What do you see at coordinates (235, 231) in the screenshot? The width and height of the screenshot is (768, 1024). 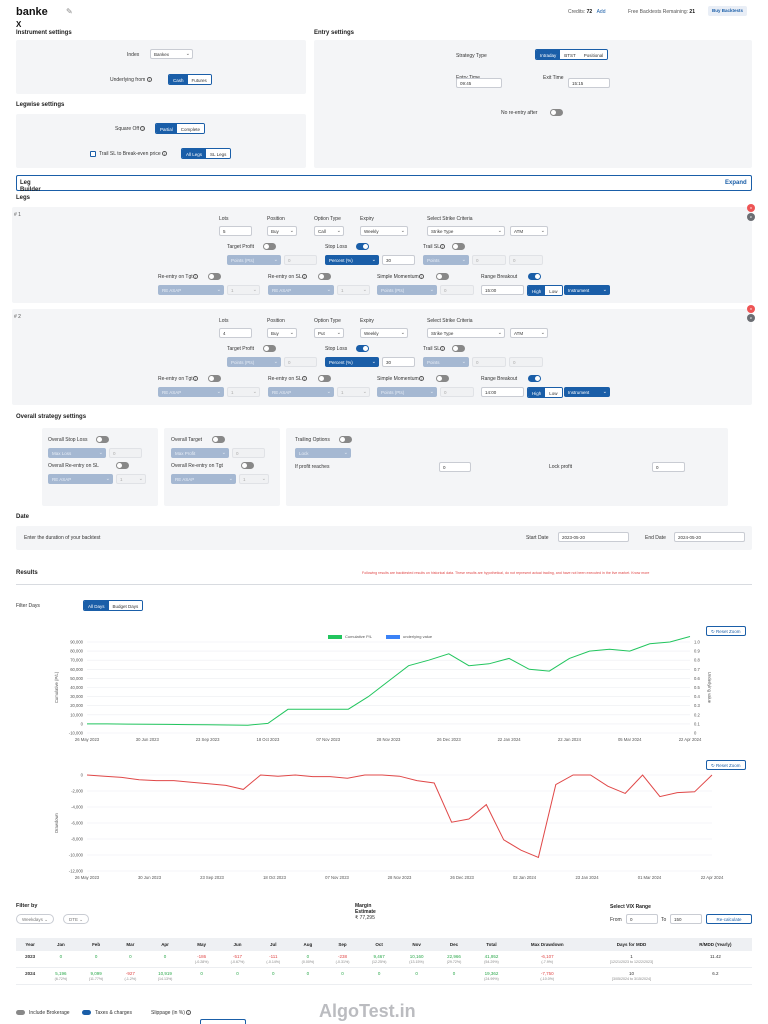 I see `lots-input: 5` at bounding box center [235, 231].